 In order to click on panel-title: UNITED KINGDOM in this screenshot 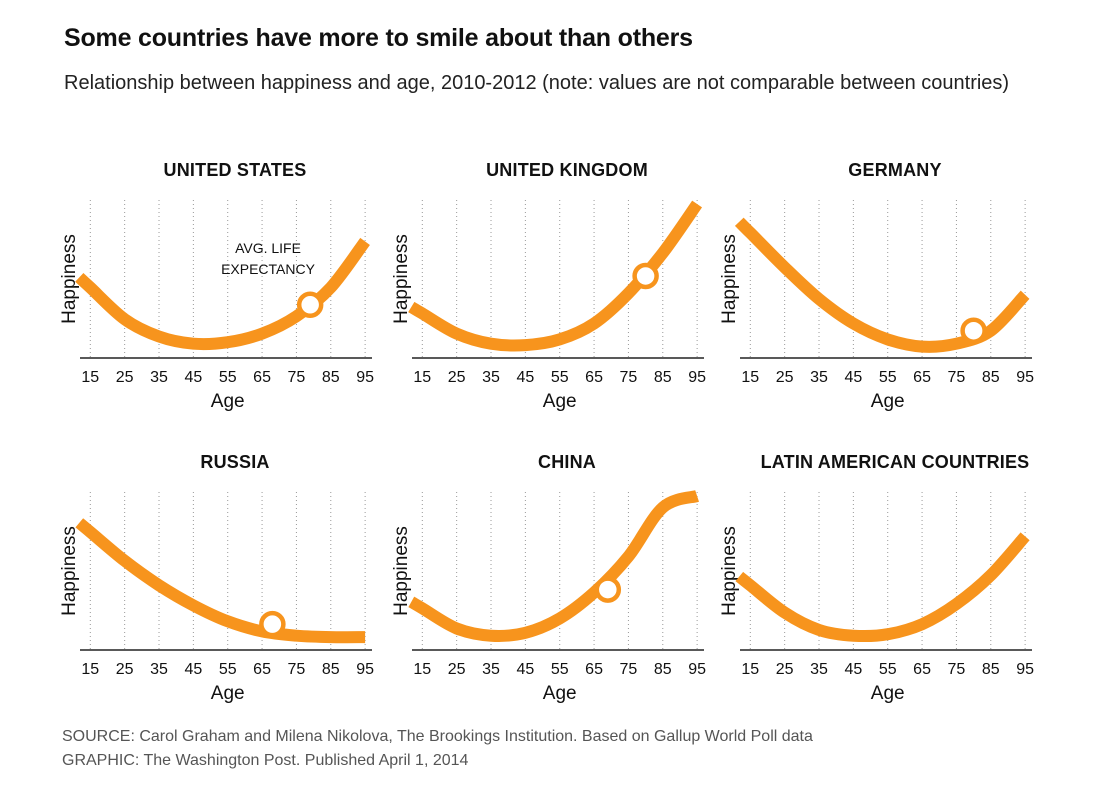, I will do `click(567, 170)`.